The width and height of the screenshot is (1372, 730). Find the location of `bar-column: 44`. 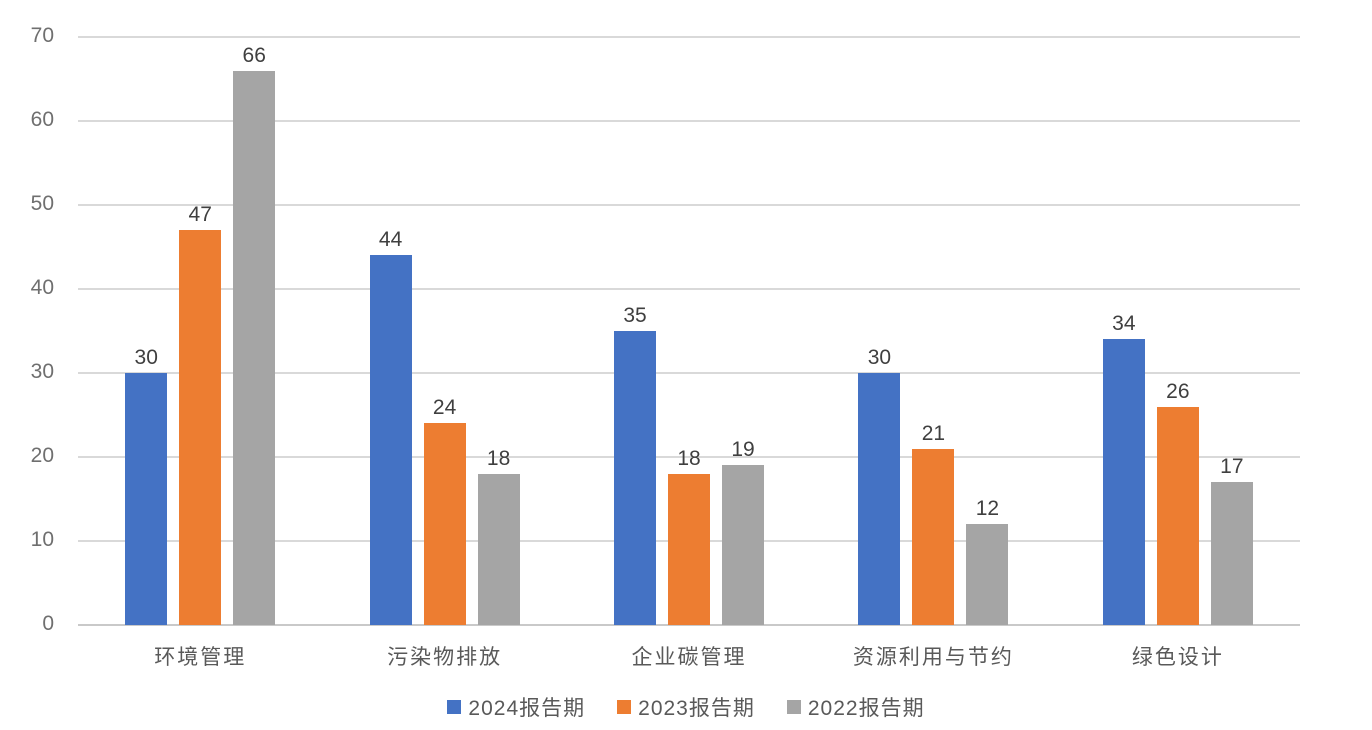

bar-column: 44 is located at coordinates (390, 426).